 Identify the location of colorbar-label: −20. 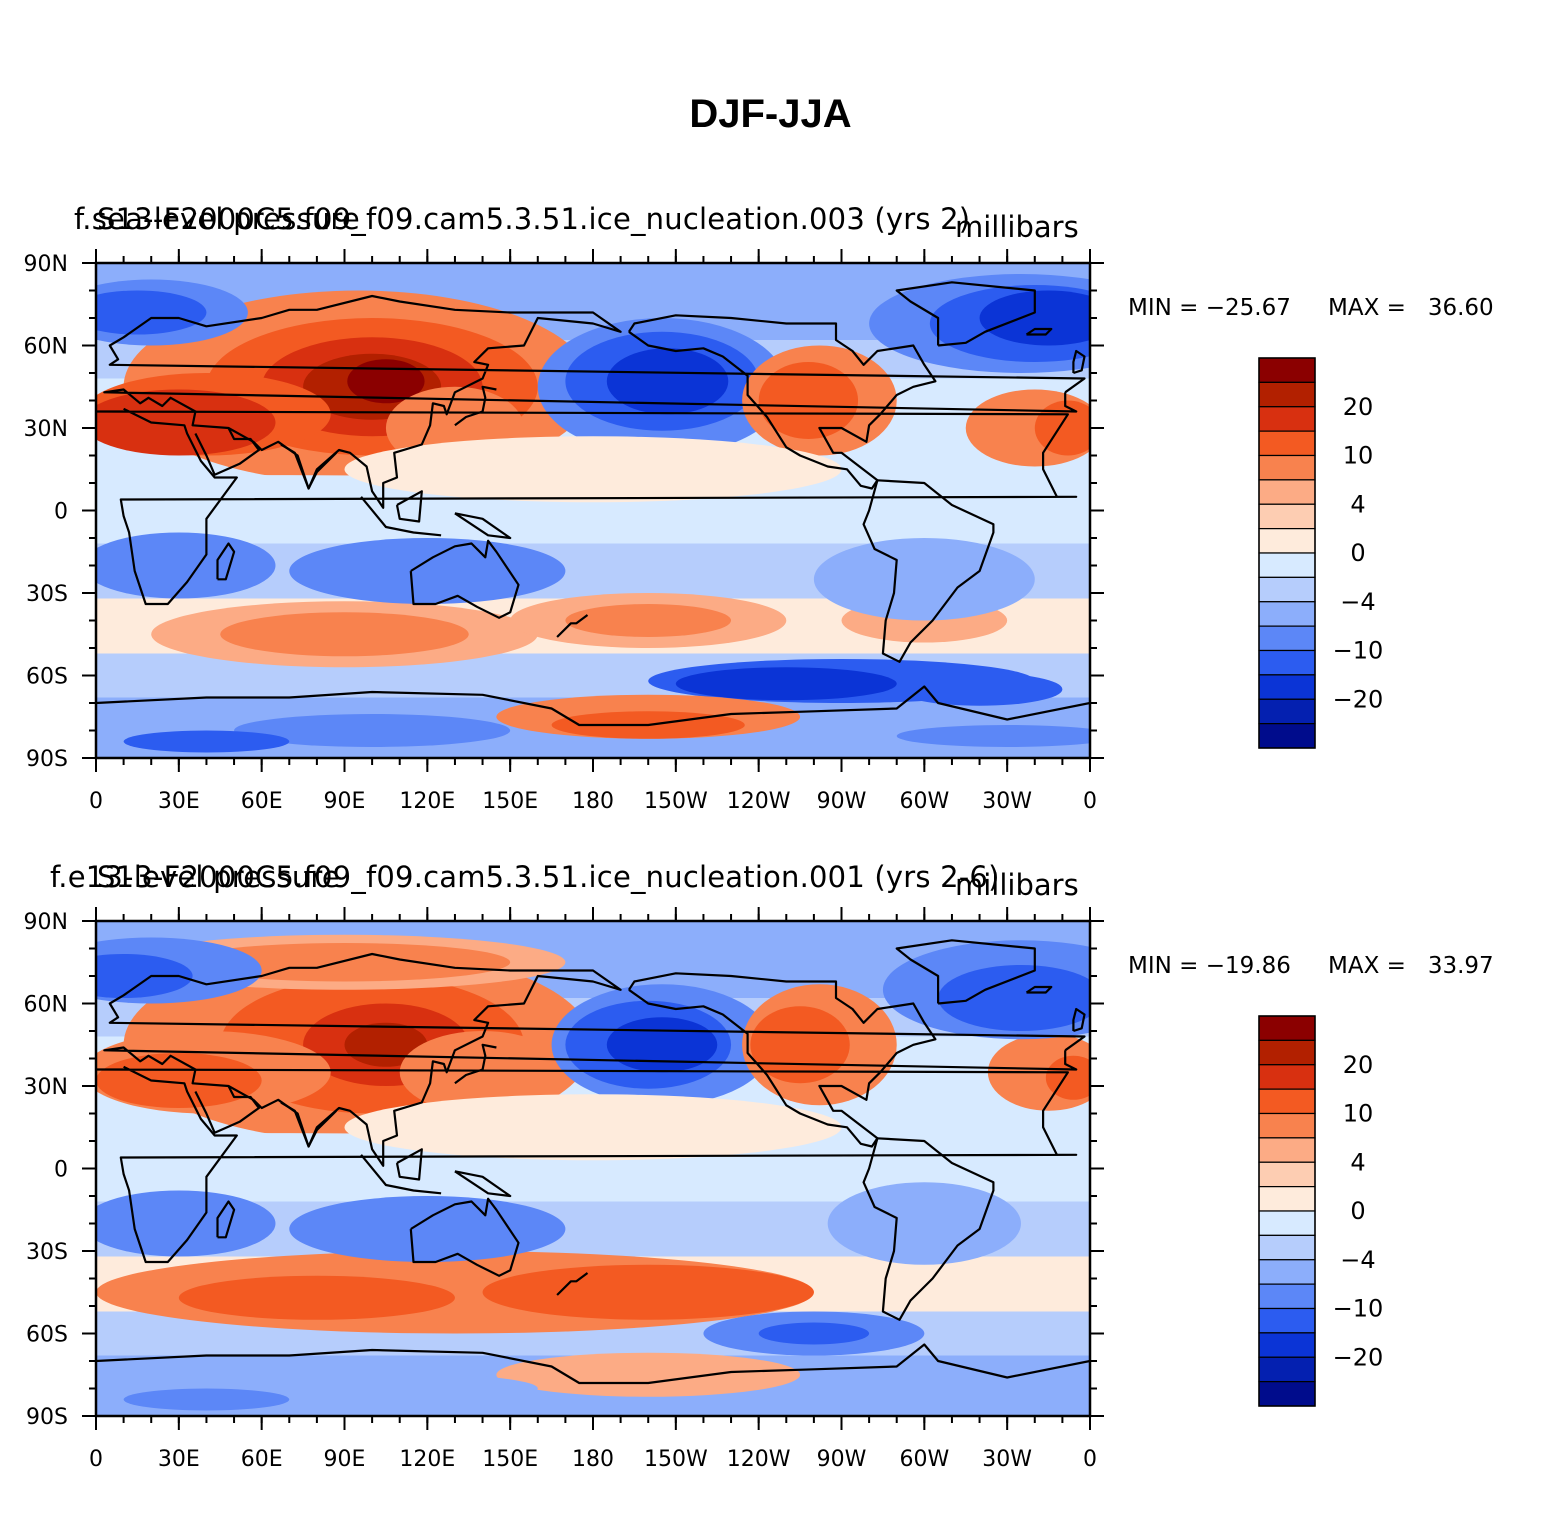
(1358, 699).